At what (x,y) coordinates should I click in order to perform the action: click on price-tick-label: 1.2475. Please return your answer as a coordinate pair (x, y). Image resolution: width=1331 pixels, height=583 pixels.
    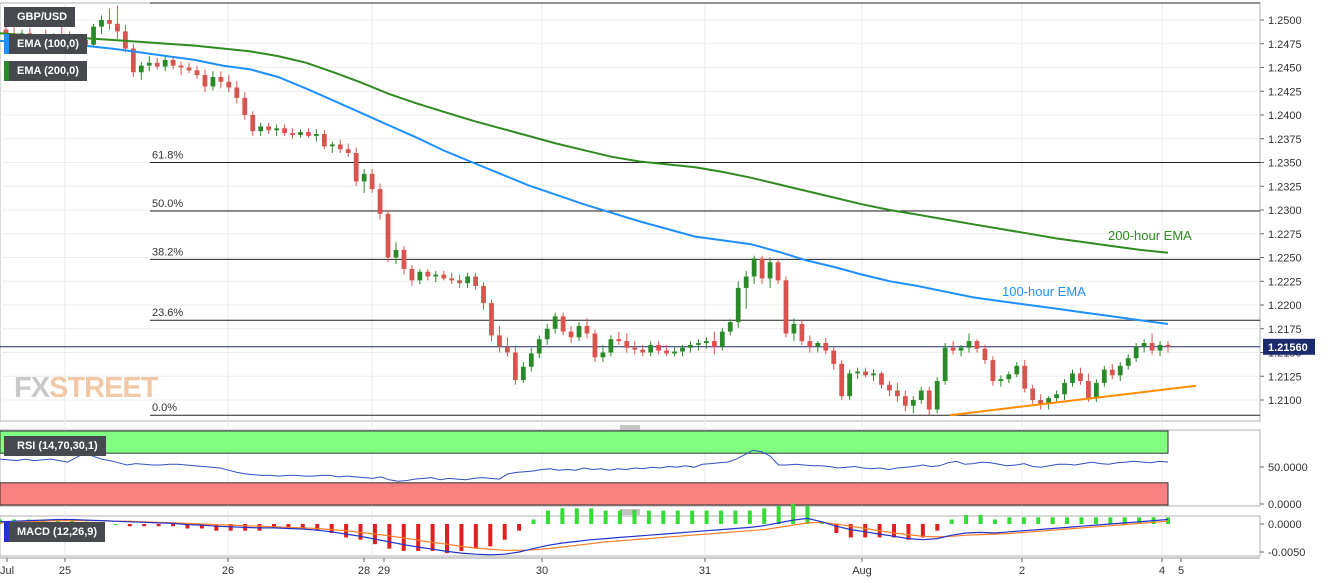
    Looking at the image, I should click on (1285, 45).